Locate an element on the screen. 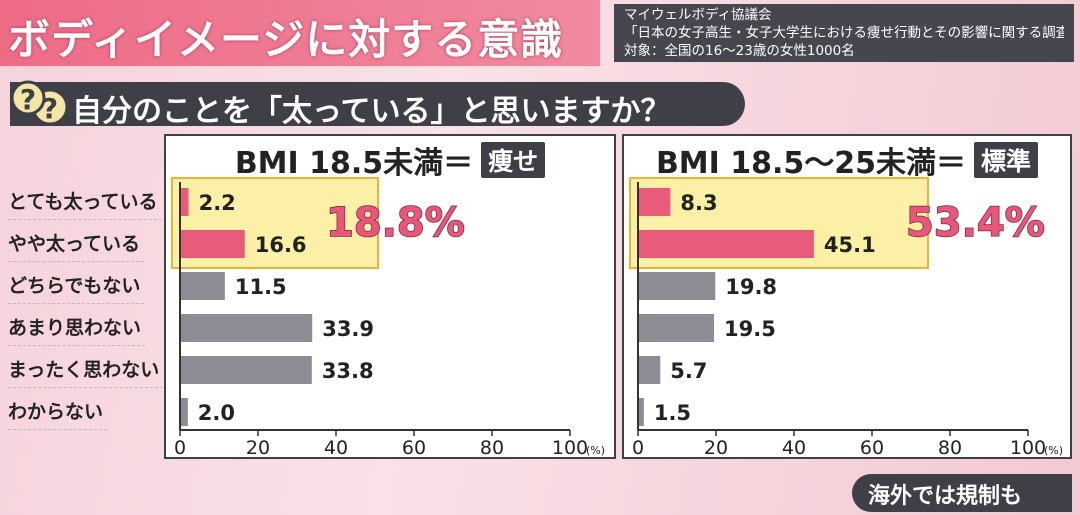 The height and width of the screenshot is (515, 1080). chart-title: BMI 18.5未満＝ 痩せ is located at coordinates (390, 159).